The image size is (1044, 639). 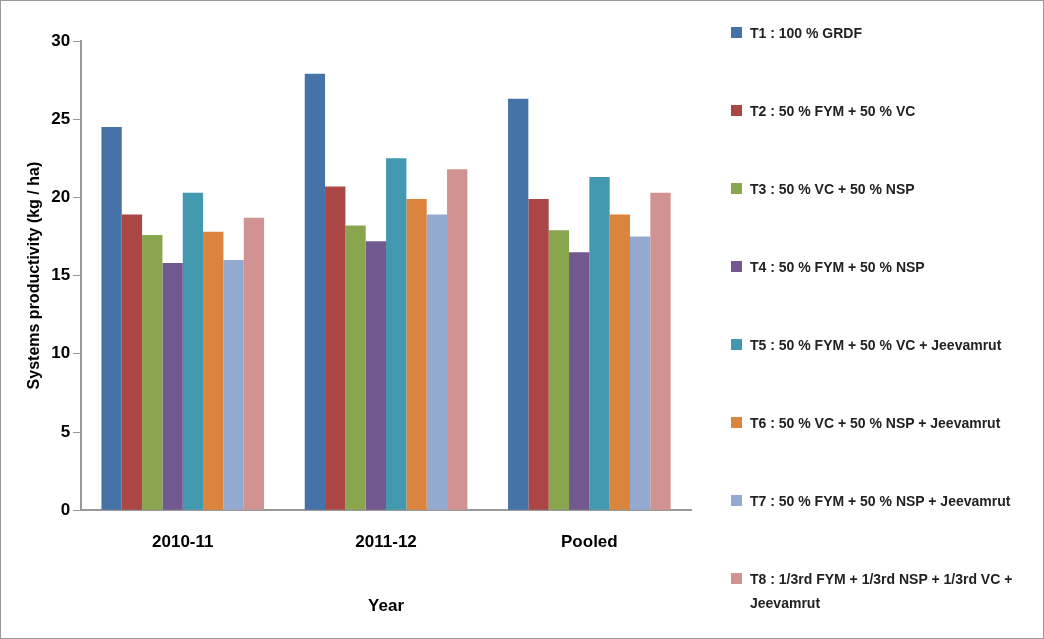 I want to click on y-tick-label: 30, so click(x=61, y=40).